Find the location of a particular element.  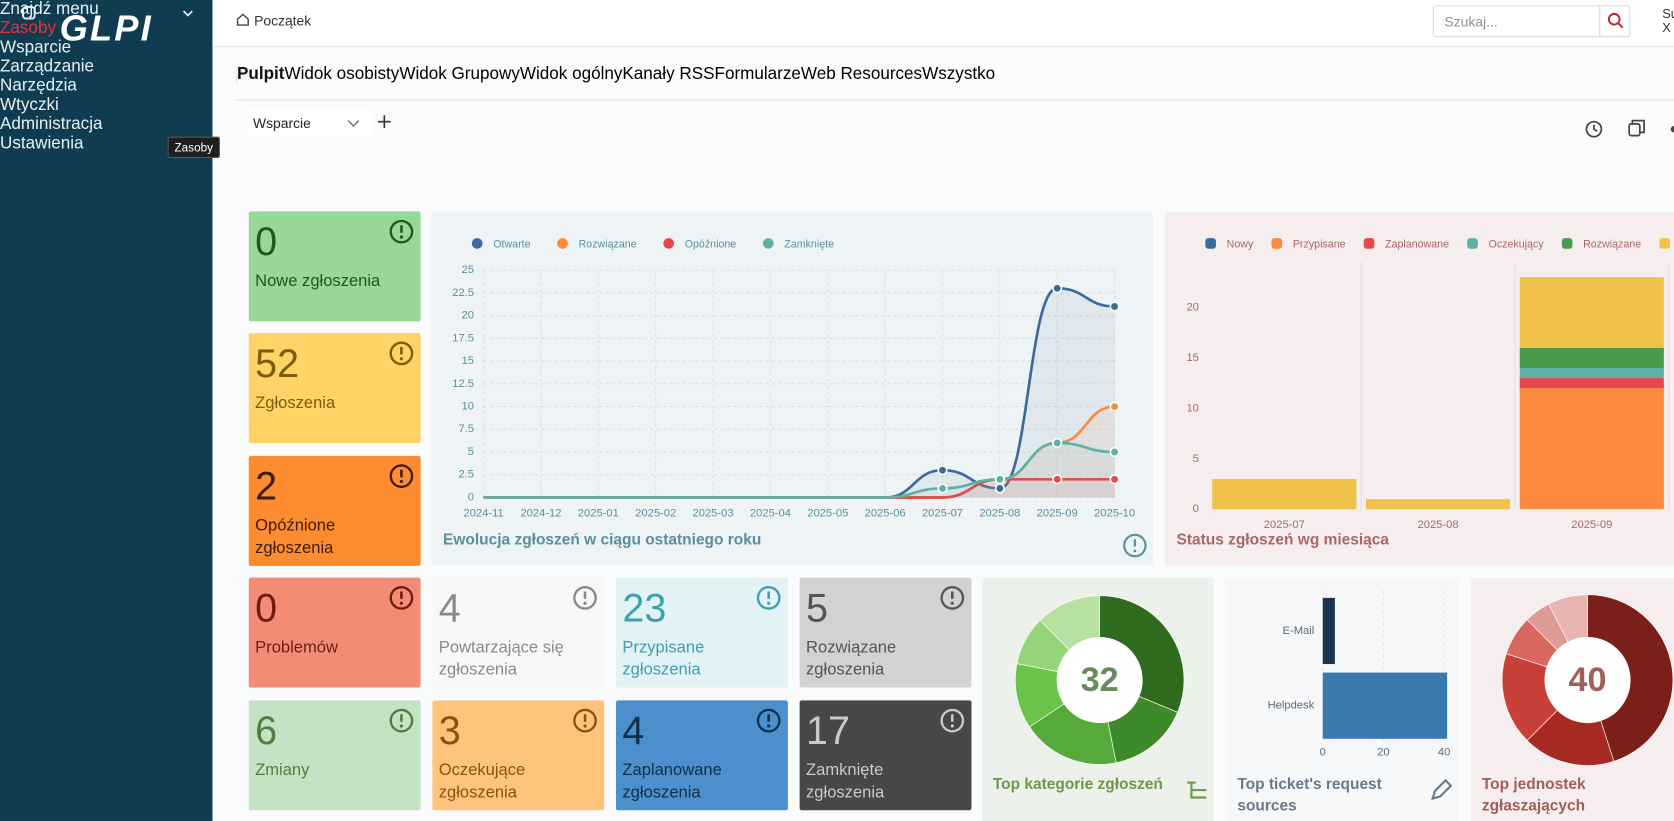

menu-label: Administracja is located at coordinates (51, 124).